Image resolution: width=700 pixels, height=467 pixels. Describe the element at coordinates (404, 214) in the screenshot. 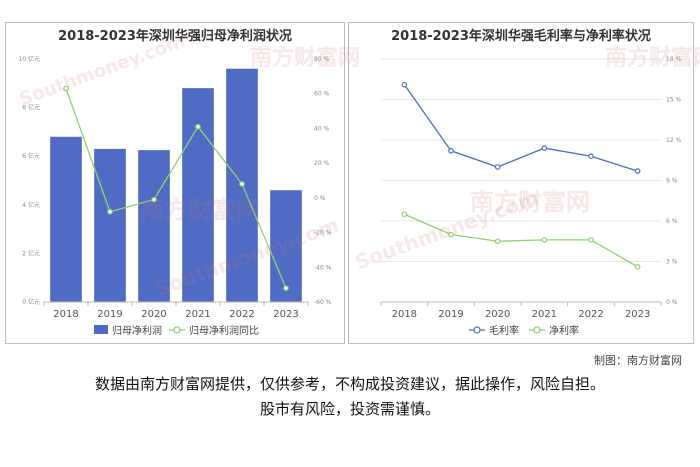

I see `net-margin-point-2018` at that location.